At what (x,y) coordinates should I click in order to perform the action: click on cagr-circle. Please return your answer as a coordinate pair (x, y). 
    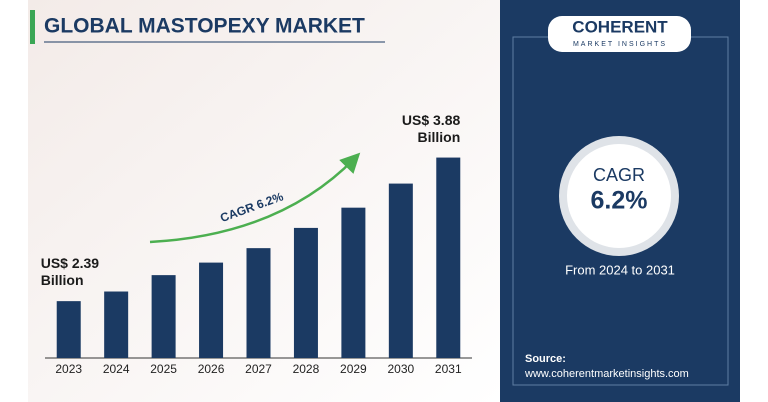
    Looking at the image, I should click on (619, 196).